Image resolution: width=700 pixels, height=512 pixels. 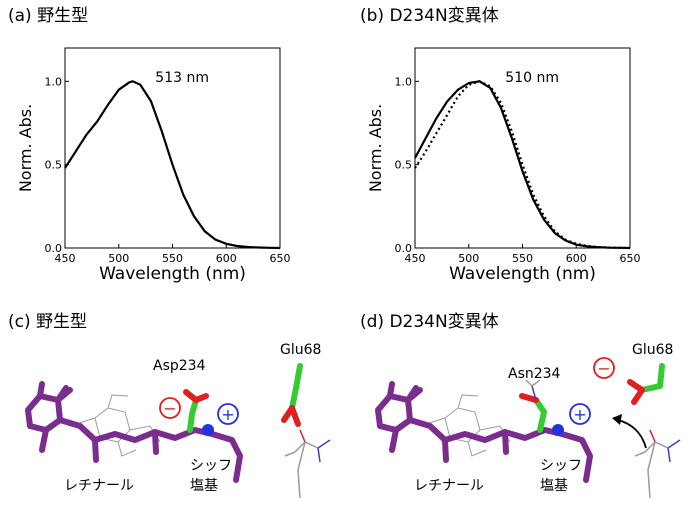 I want to click on spectrum-line-dotted, so click(x=522, y=165).